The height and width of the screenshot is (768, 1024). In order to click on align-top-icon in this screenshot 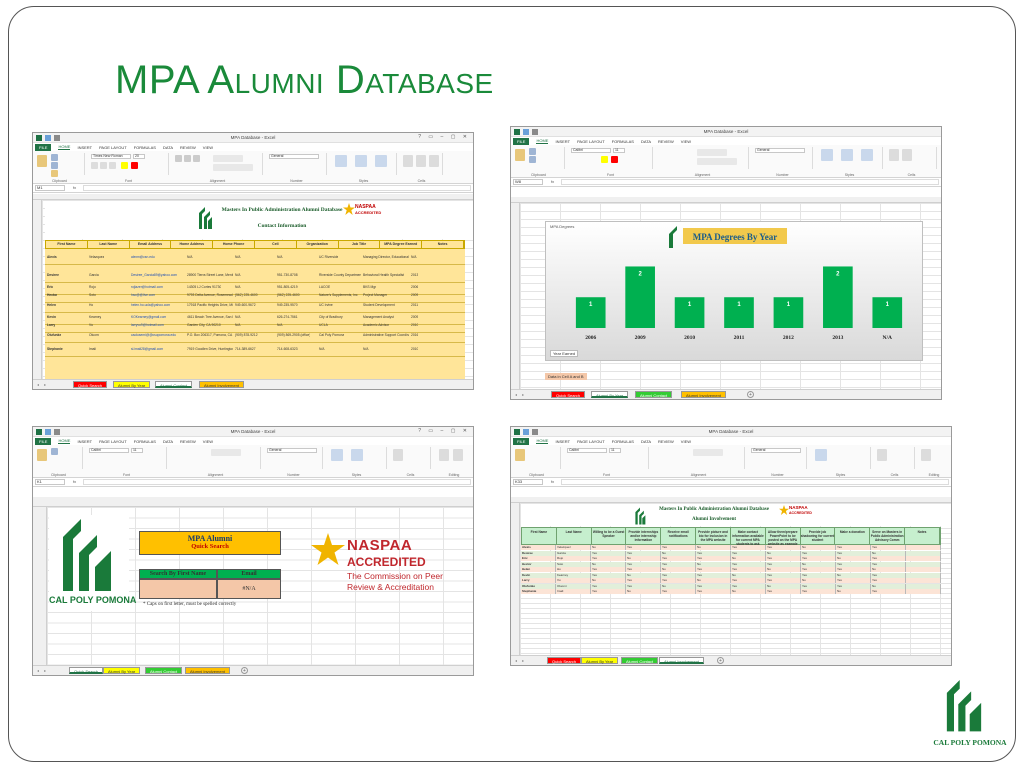, I will do `click(178, 158)`.